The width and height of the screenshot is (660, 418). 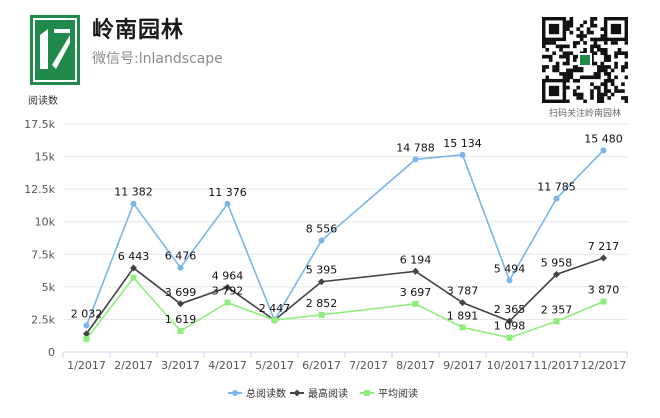 I want to click on legend-item-2: 最高阅读, so click(x=319, y=393).